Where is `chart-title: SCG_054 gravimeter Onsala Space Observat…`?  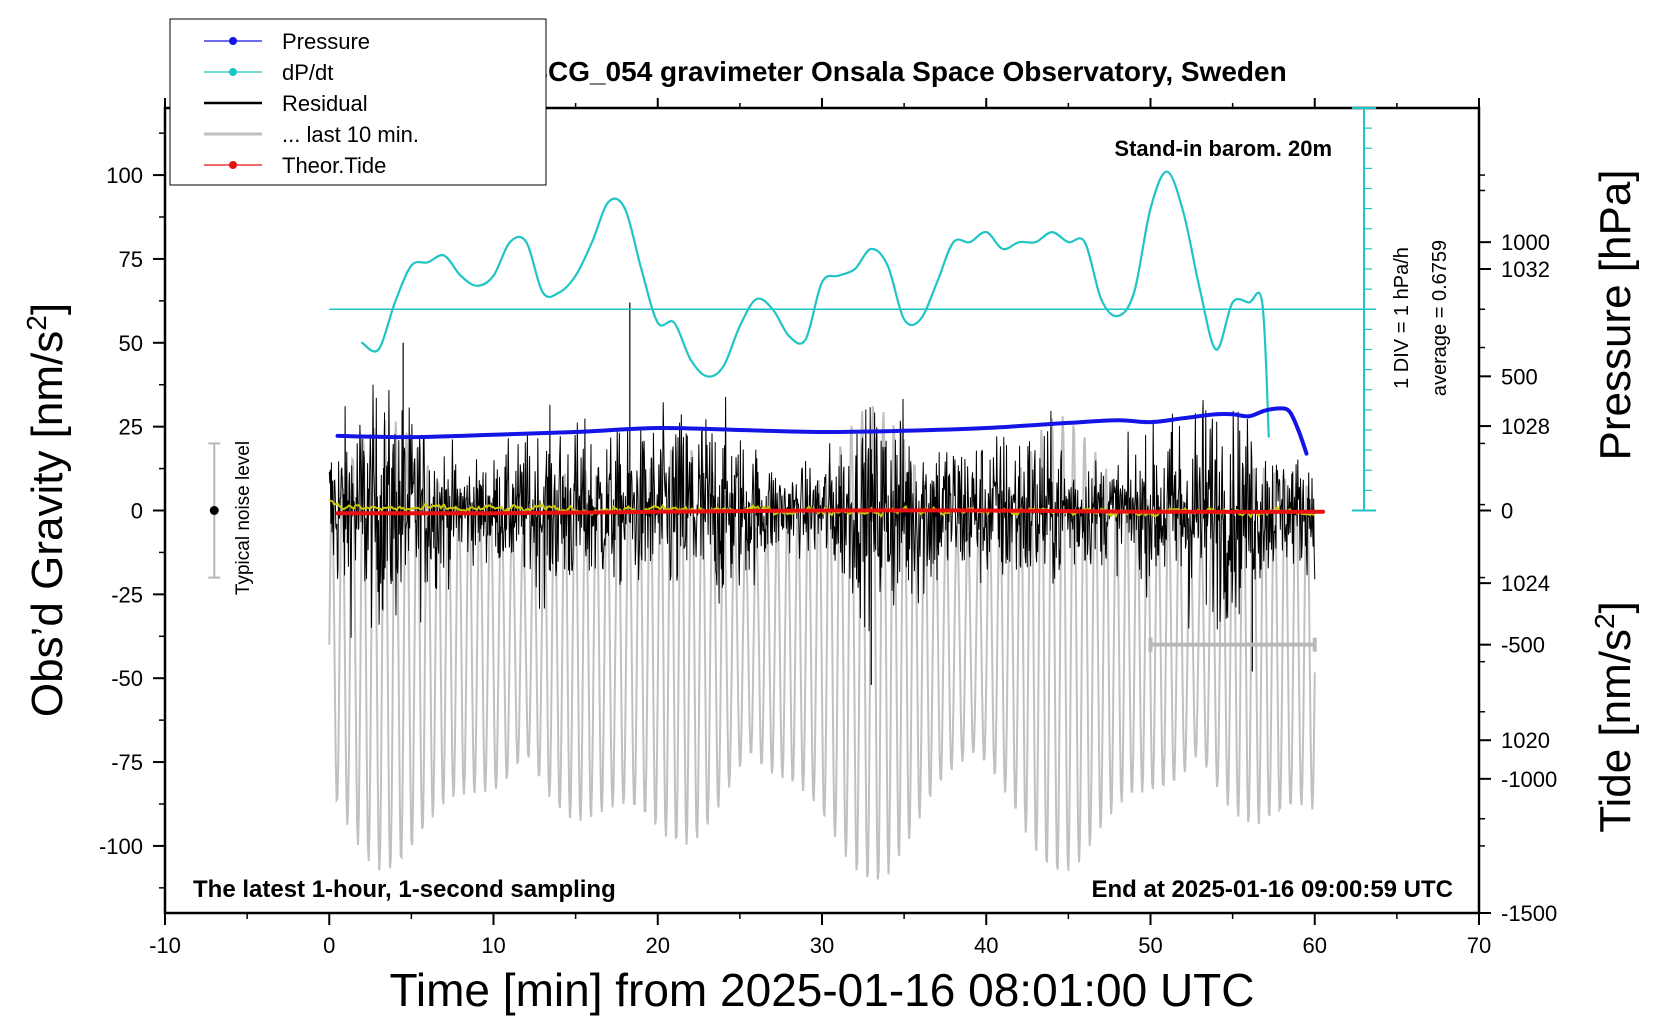 chart-title: SCG_054 gravimeter Onsala Space Observat… is located at coordinates (907, 71).